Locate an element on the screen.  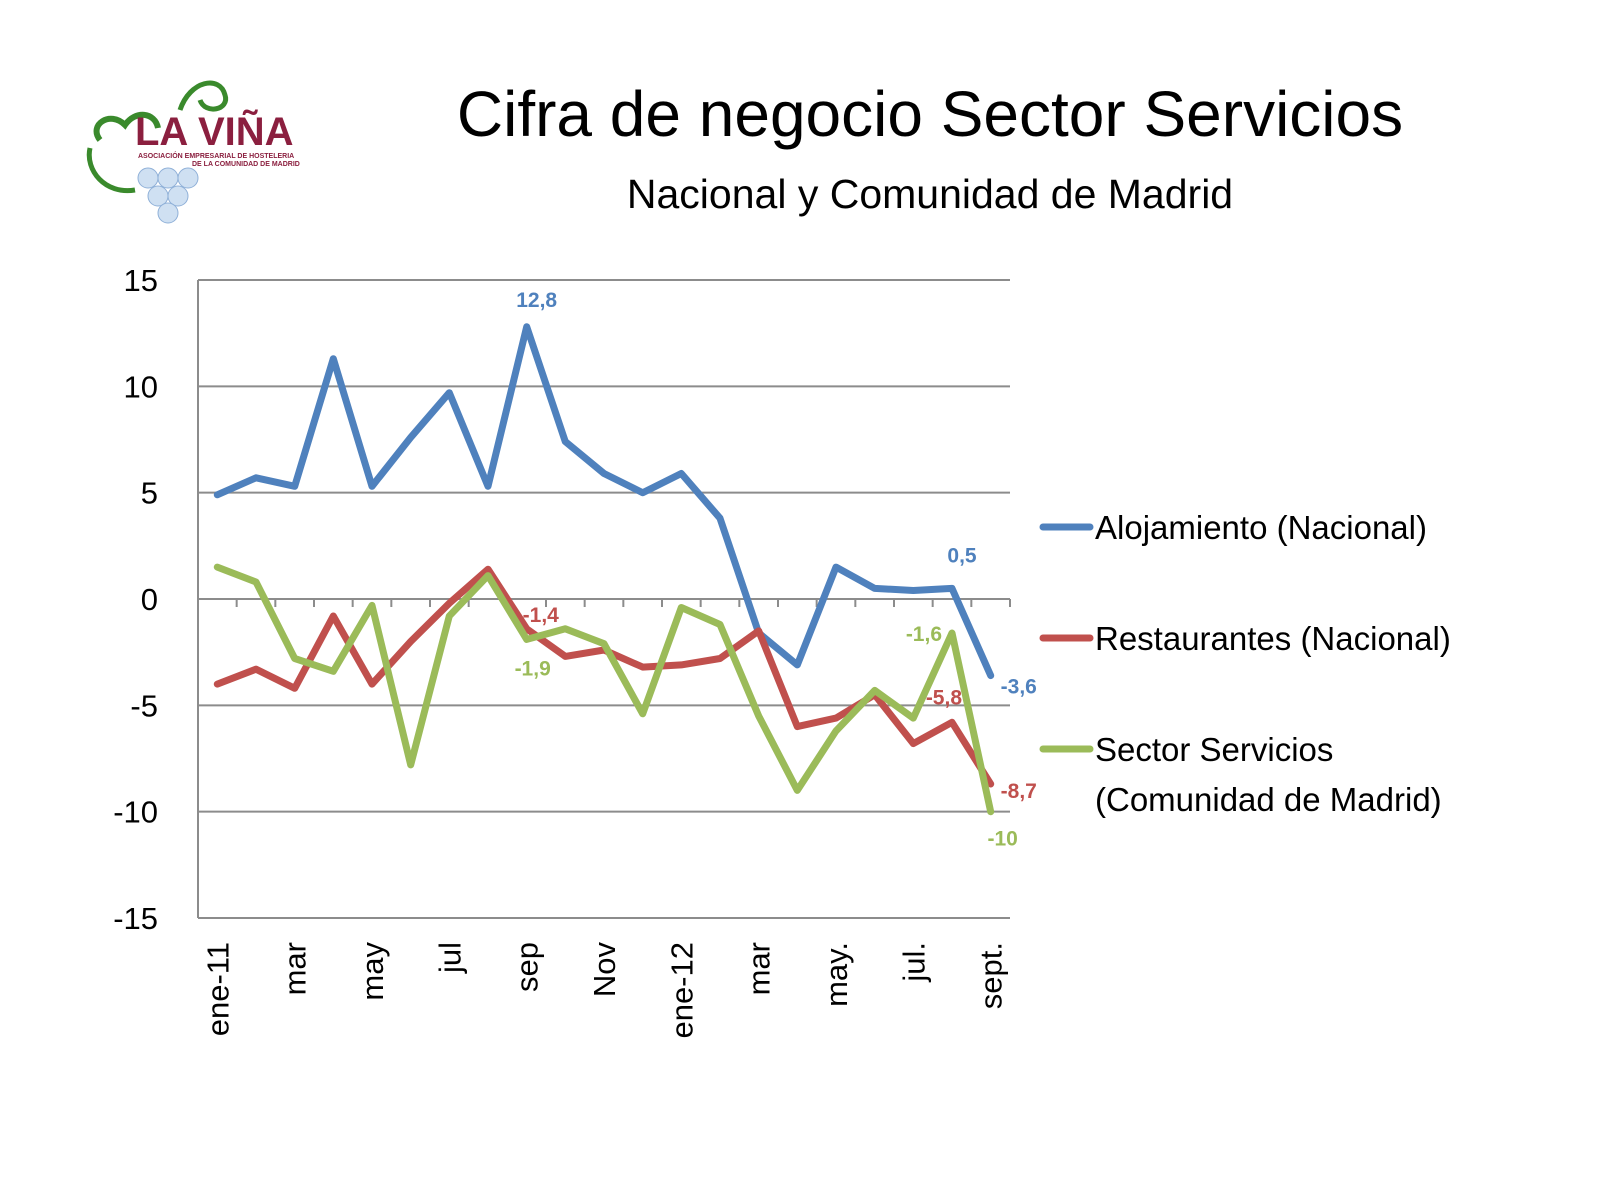
page-subtitle: Nacional y Comunidad de Madrid is located at coordinates (930, 194).